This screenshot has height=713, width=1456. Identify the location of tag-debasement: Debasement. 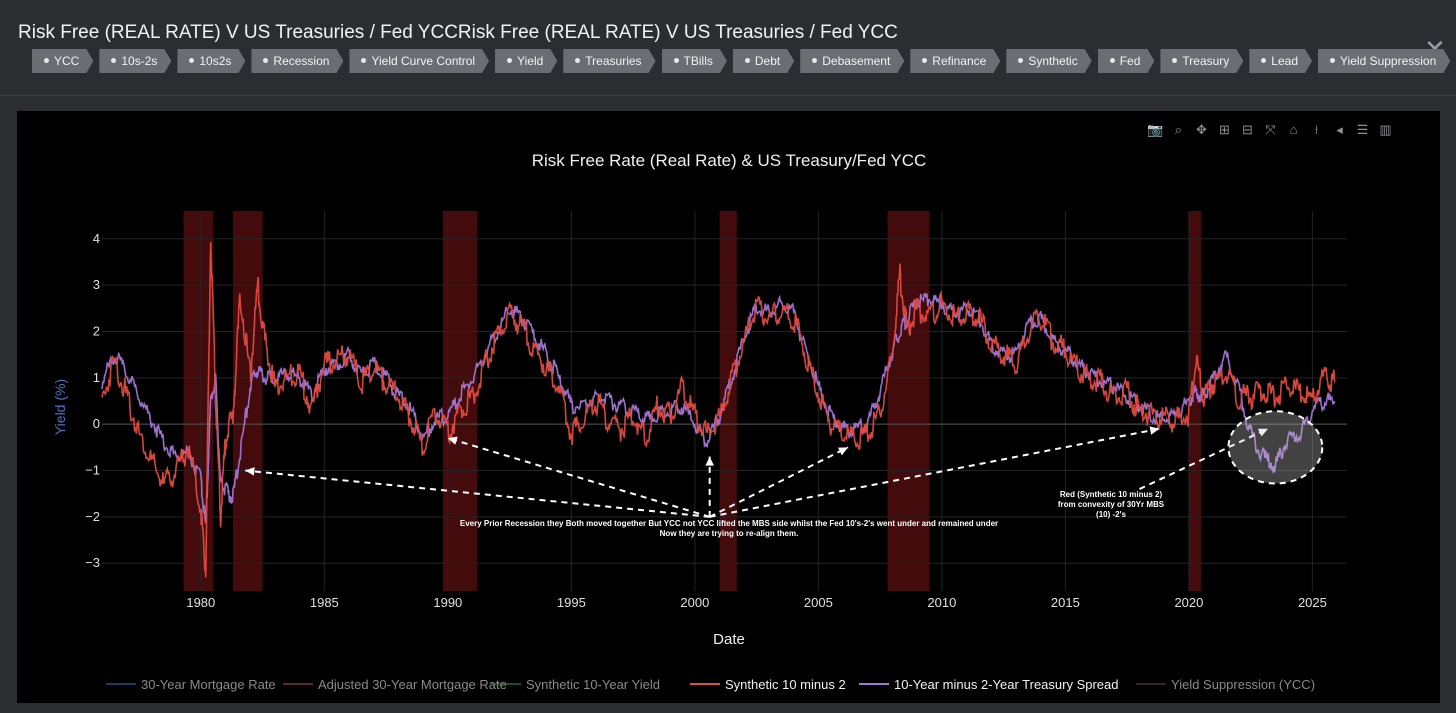
(852, 61).